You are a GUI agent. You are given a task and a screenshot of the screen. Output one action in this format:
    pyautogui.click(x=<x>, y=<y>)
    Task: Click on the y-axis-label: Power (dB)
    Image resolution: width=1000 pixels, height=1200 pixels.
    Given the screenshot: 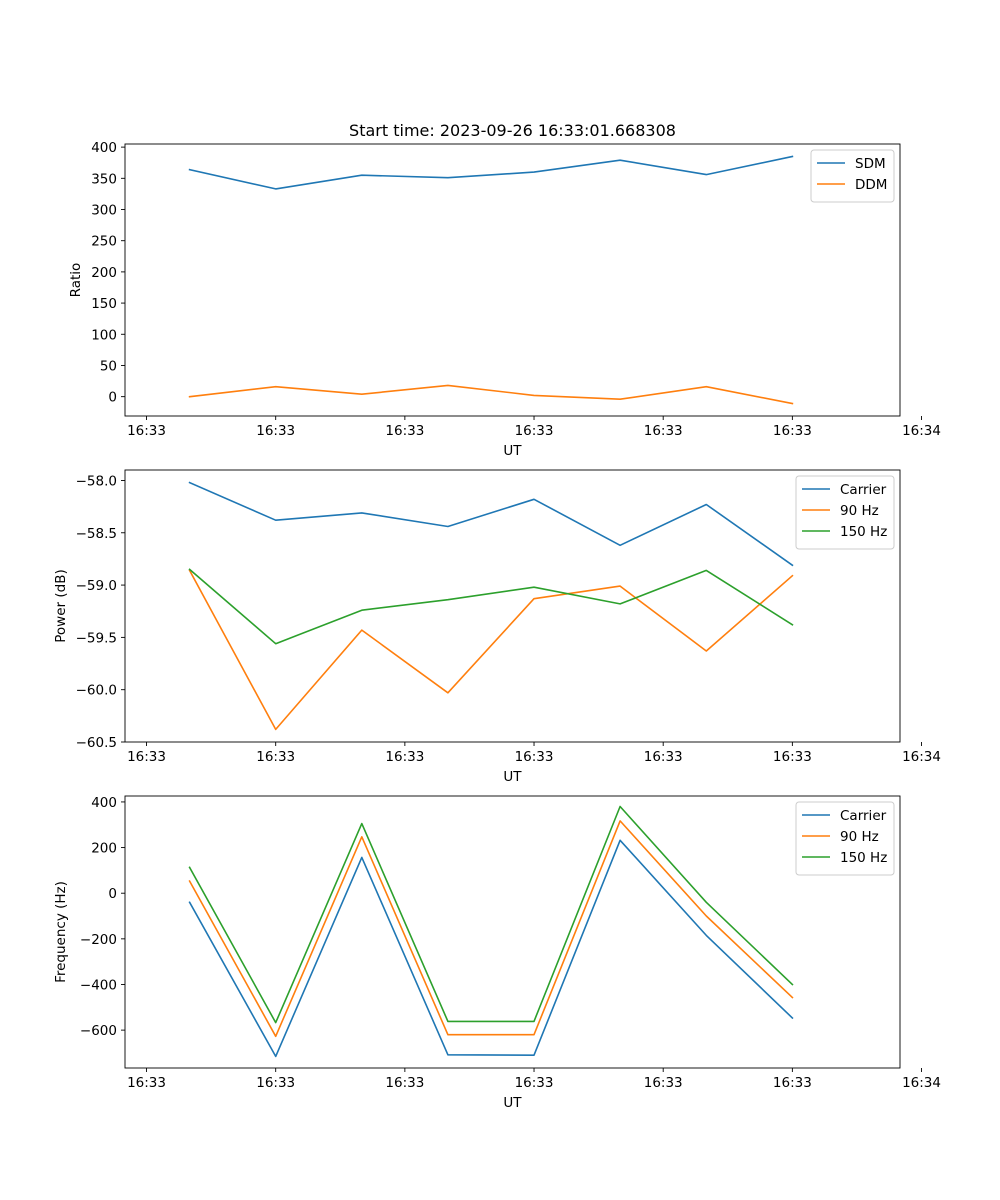 What is the action you would take?
    pyautogui.click(x=61, y=605)
    